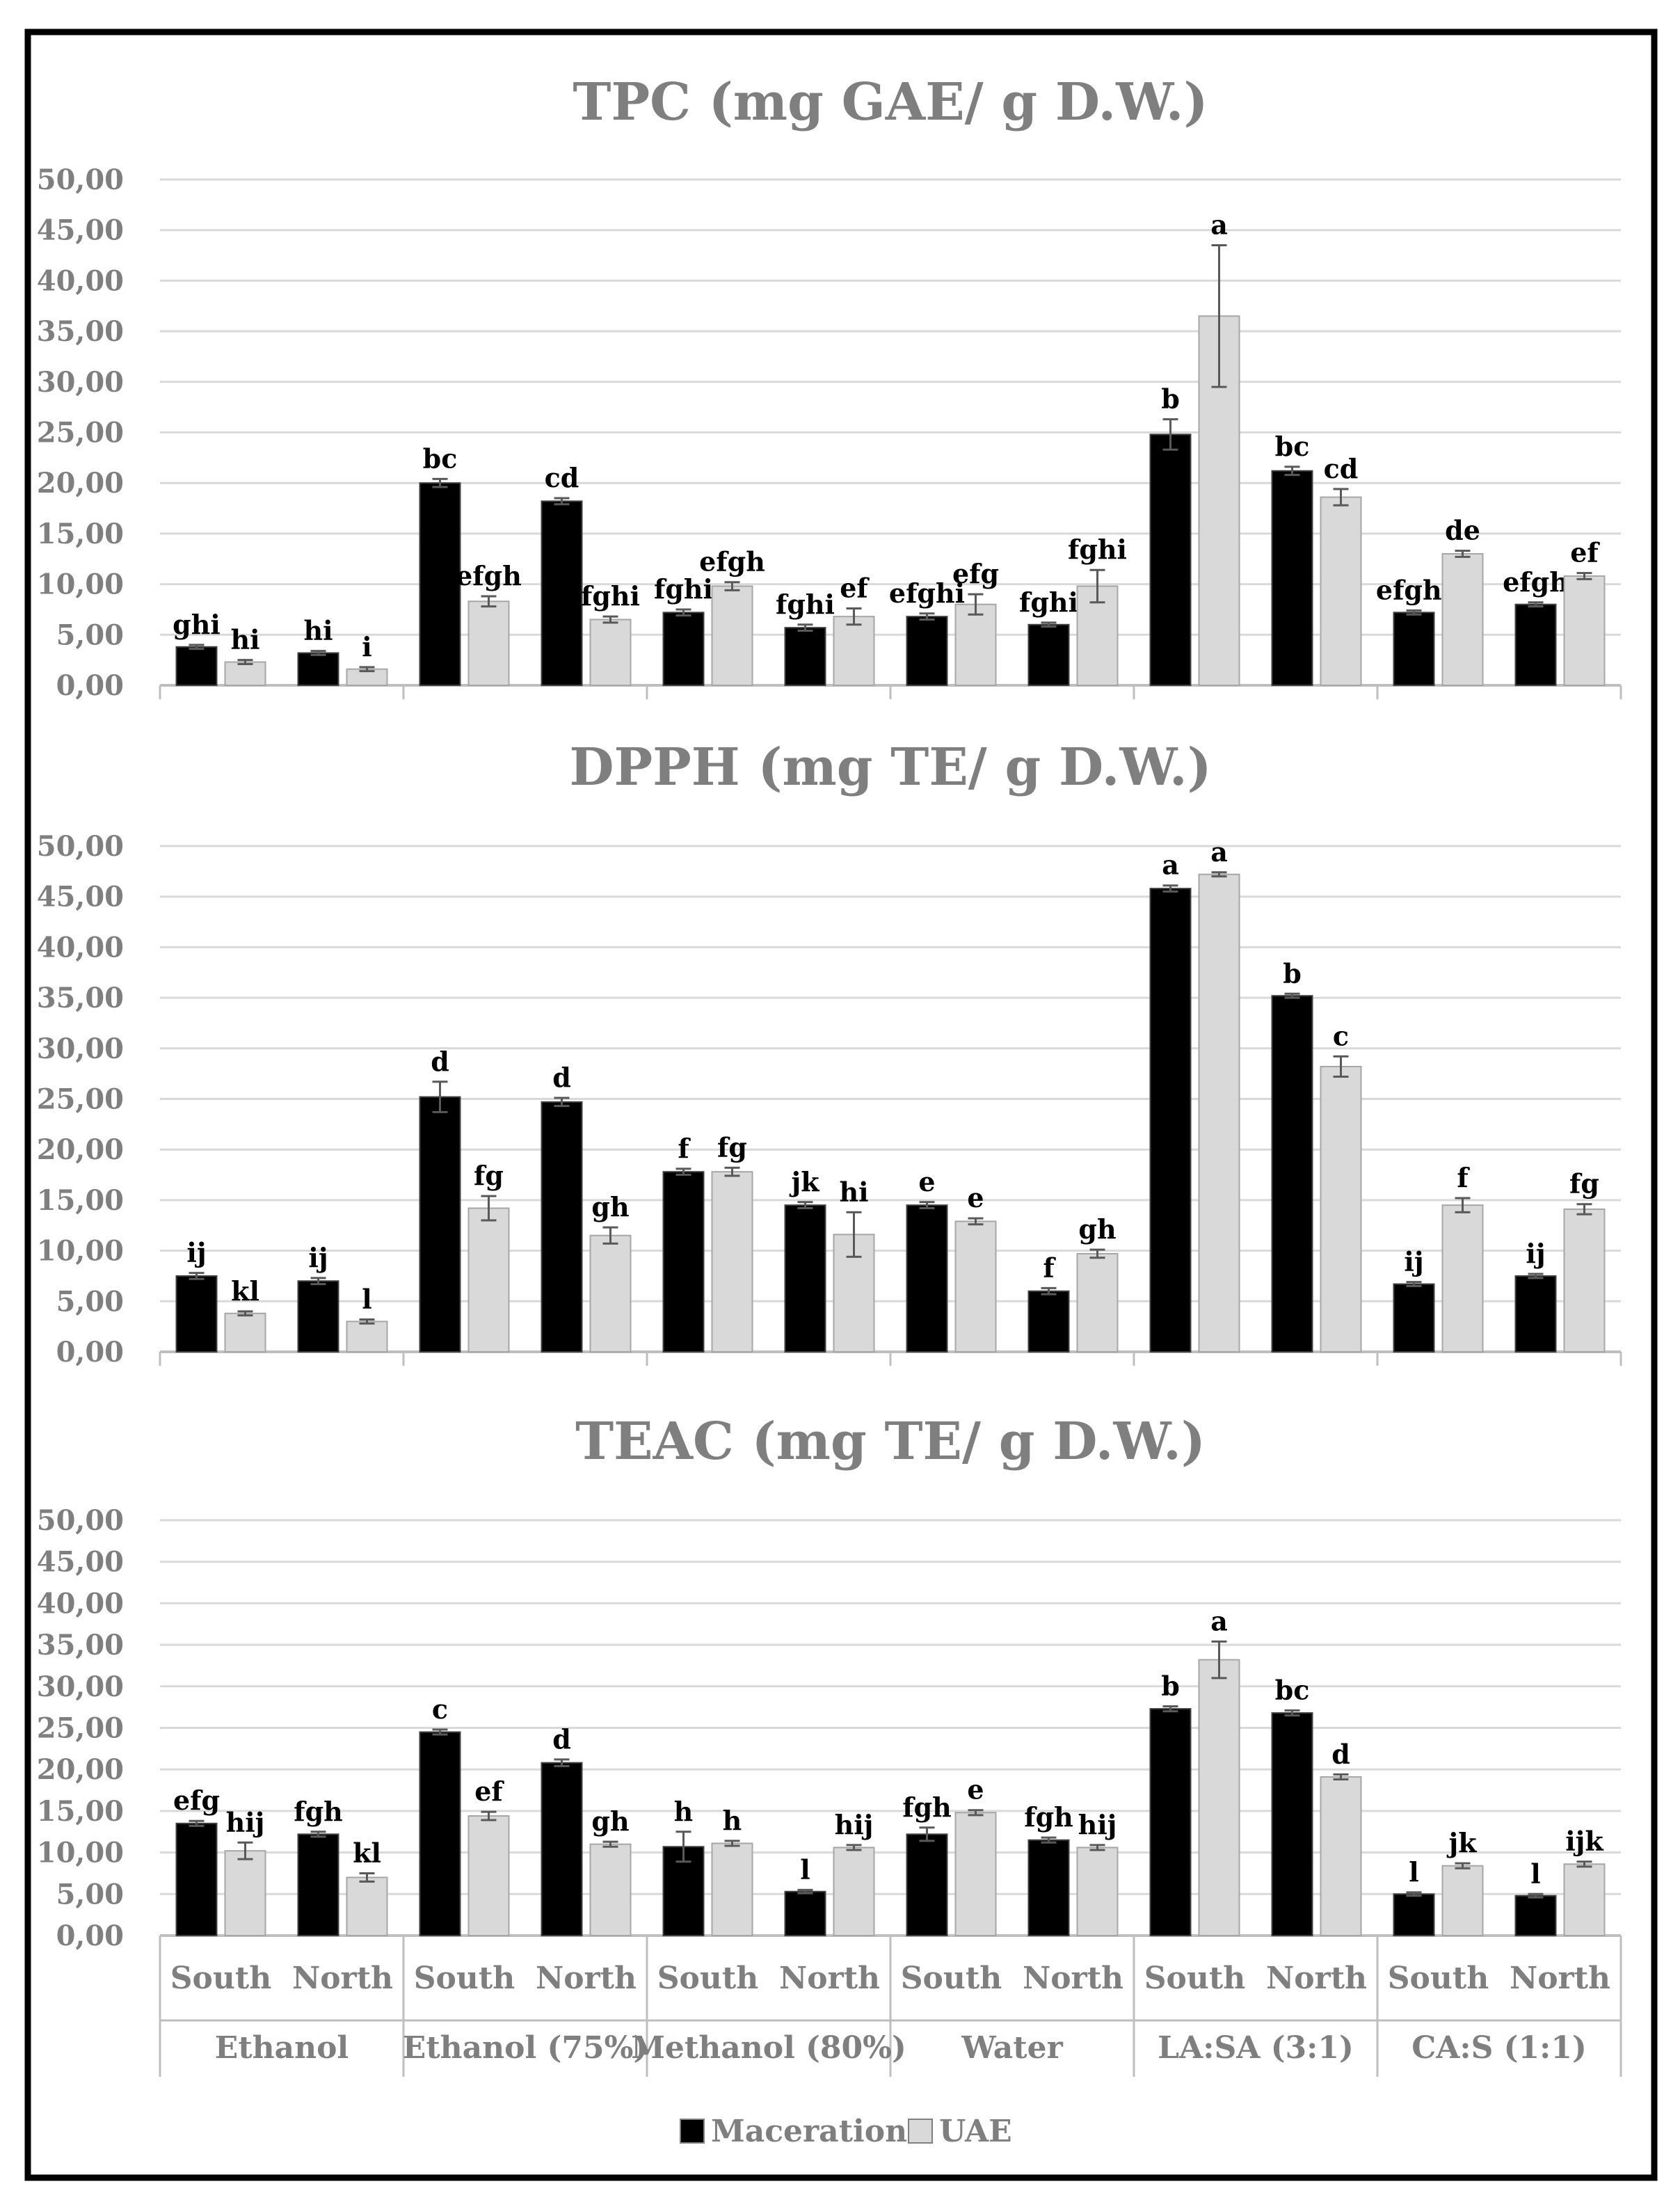 This screenshot has width=1680, height=2209. Describe the element at coordinates (768, 2048) in the screenshot. I see `group-label: Methanol (80%)` at that location.